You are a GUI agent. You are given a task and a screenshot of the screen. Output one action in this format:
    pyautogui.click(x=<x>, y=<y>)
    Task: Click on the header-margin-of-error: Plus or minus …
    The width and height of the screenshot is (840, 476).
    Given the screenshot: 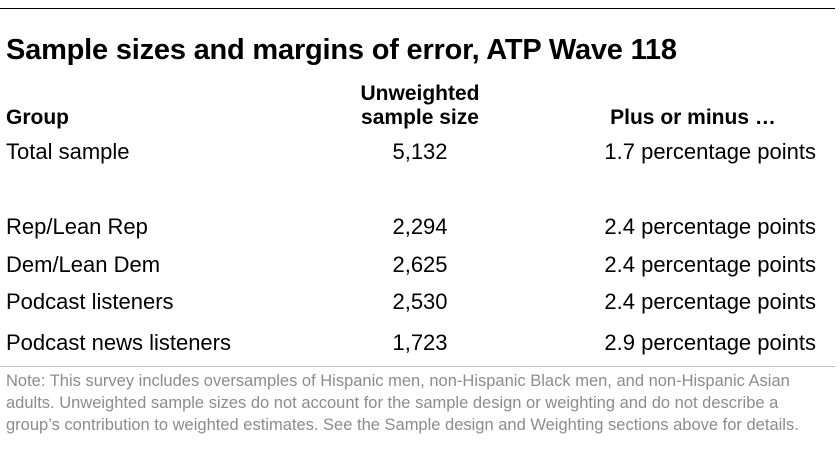 What is the action you would take?
    pyautogui.click(x=693, y=117)
    